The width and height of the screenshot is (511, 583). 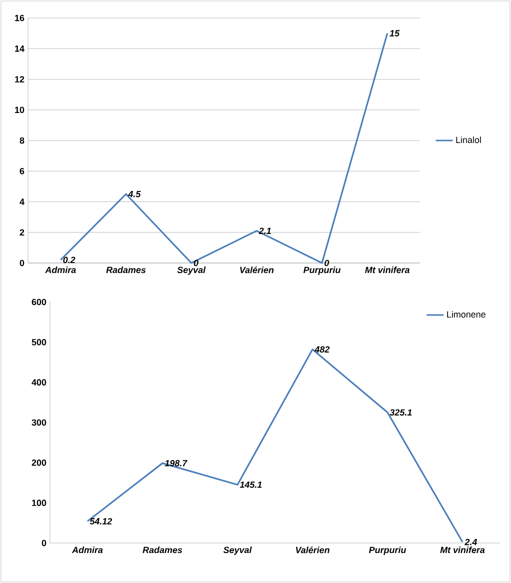 I want to click on data-label: 15, so click(x=395, y=33).